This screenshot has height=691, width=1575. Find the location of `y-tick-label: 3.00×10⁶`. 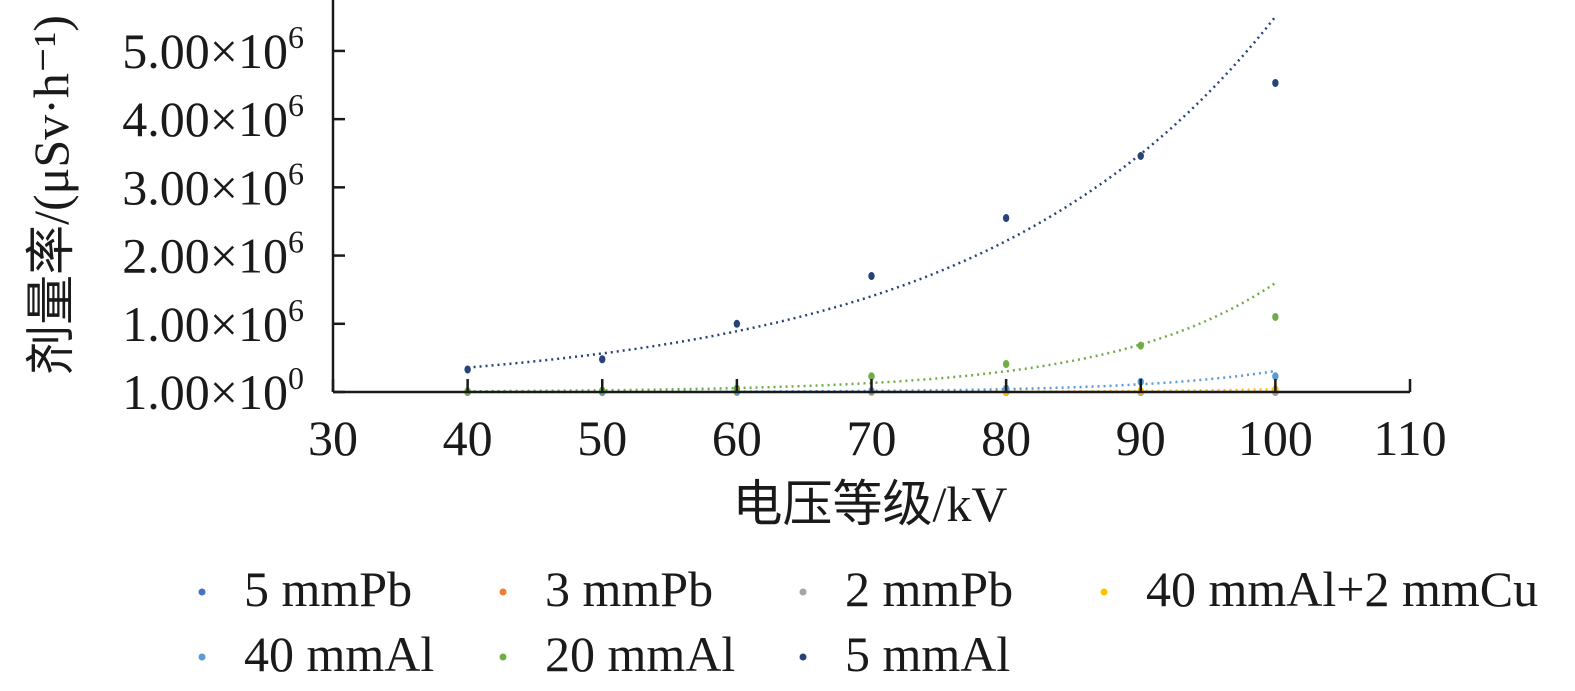

y-tick-label: 3.00×10⁶ is located at coordinates (213, 185).